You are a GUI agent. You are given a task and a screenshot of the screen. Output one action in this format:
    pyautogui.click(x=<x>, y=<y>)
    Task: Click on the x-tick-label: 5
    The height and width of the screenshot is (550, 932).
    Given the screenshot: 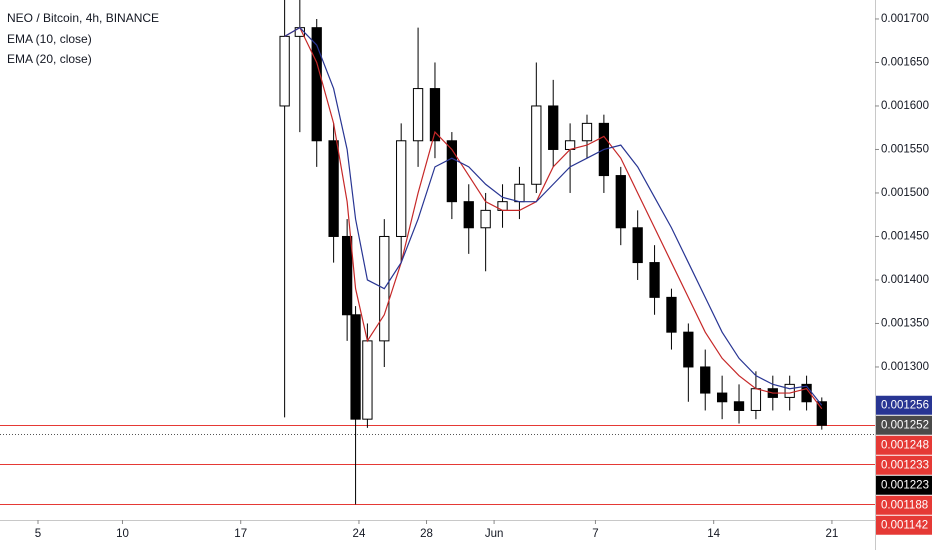 What is the action you would take?
    pyautogui.click(x=38, y=534)
    